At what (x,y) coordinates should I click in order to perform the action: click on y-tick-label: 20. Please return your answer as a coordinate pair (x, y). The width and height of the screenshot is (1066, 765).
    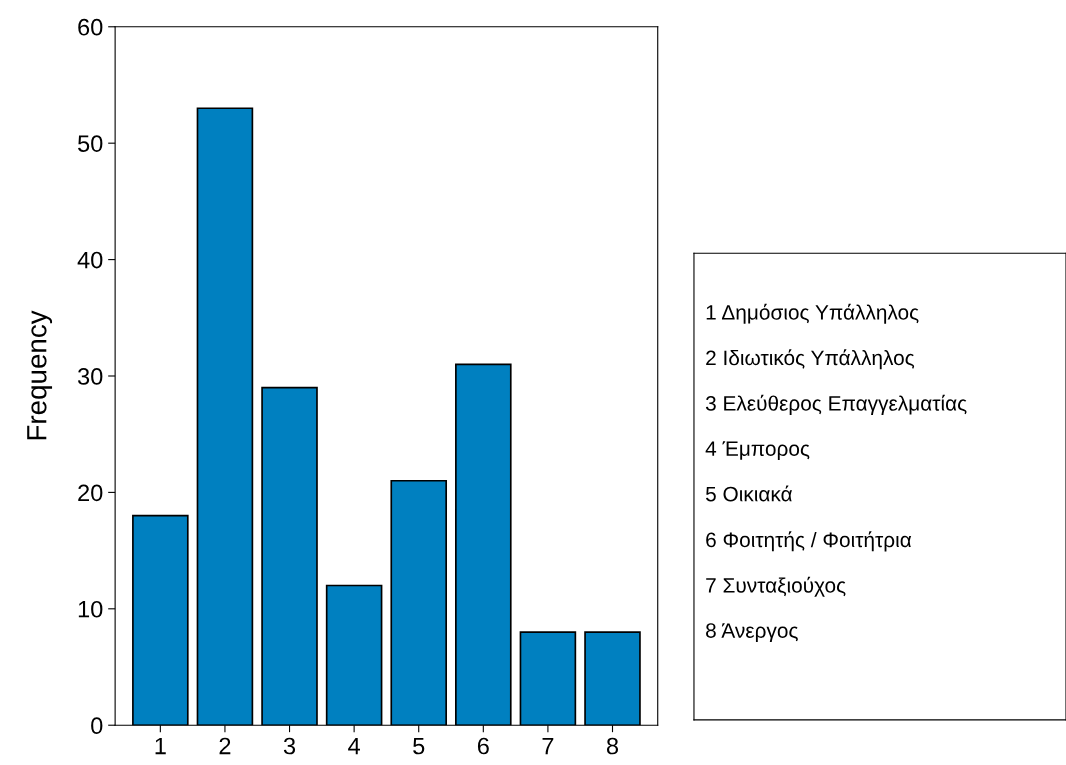
    Looking at the image, I should click on (90, 493).